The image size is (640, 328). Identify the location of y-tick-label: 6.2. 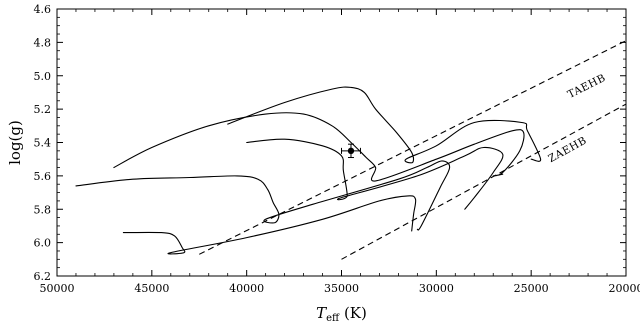
(43, 276).